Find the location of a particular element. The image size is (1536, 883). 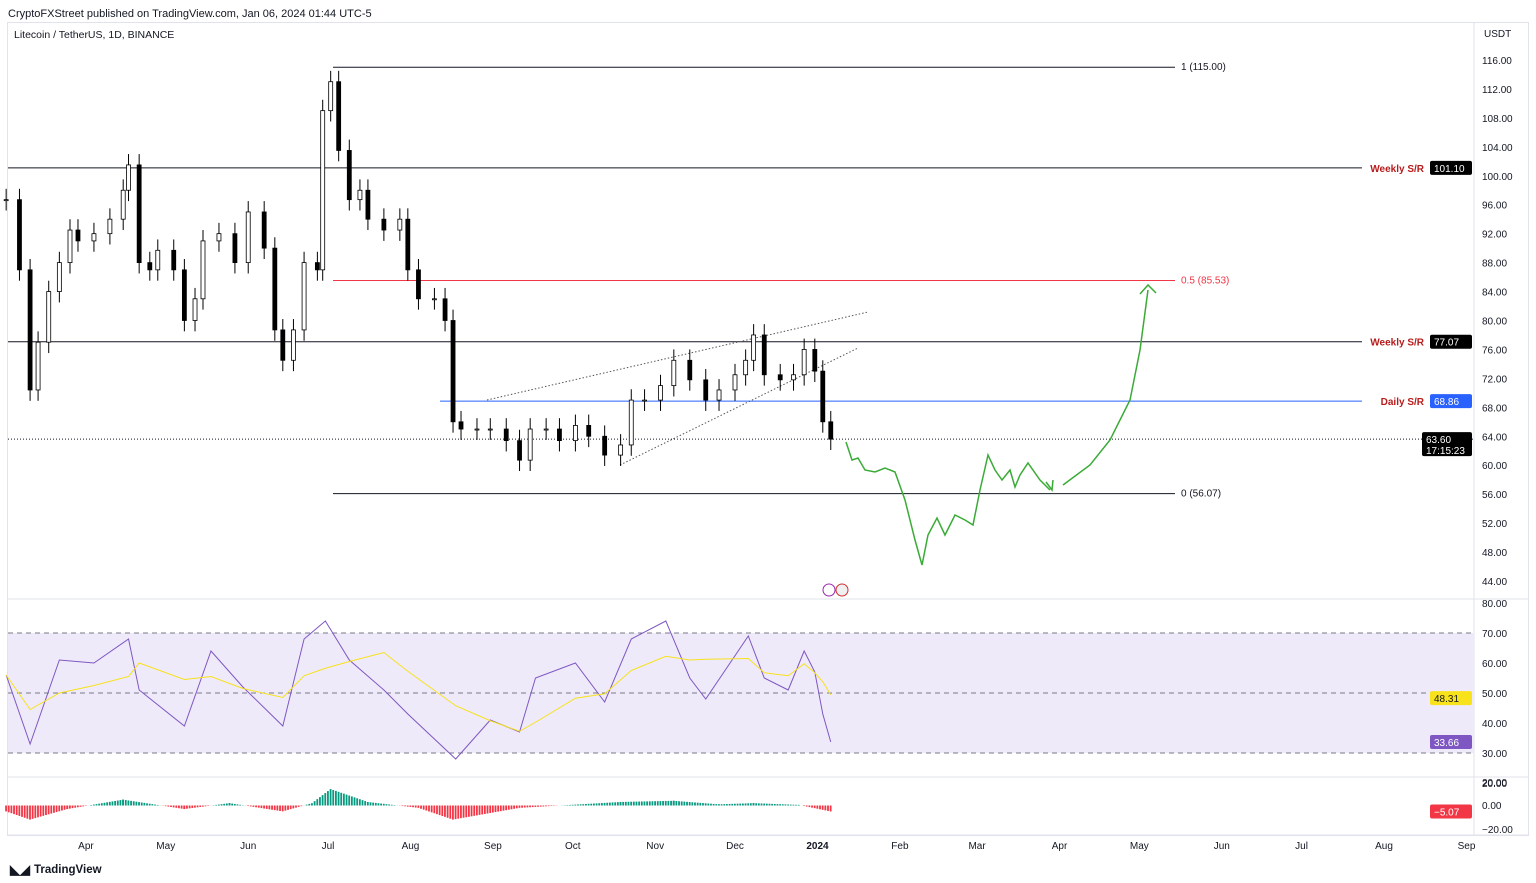

time-tick-label: 2024 is located at coordinates (817, 846).